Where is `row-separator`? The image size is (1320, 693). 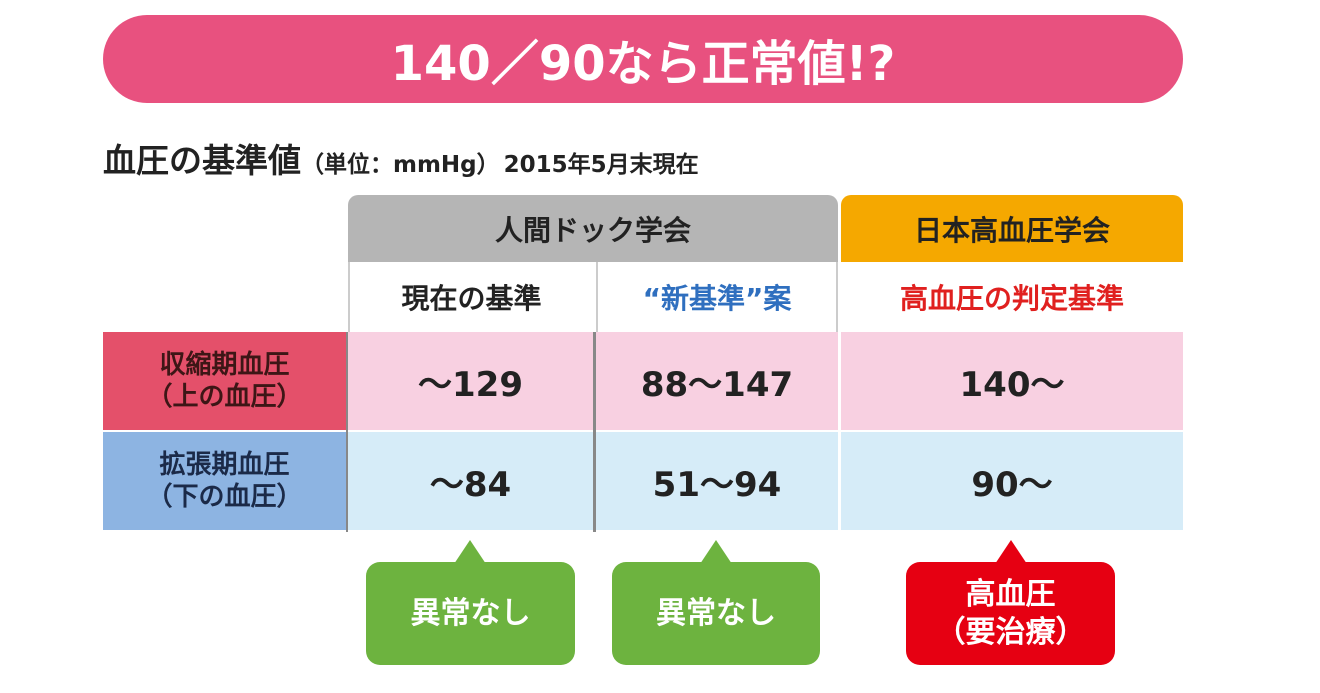 row-separator is located at coordinates (643, 431).